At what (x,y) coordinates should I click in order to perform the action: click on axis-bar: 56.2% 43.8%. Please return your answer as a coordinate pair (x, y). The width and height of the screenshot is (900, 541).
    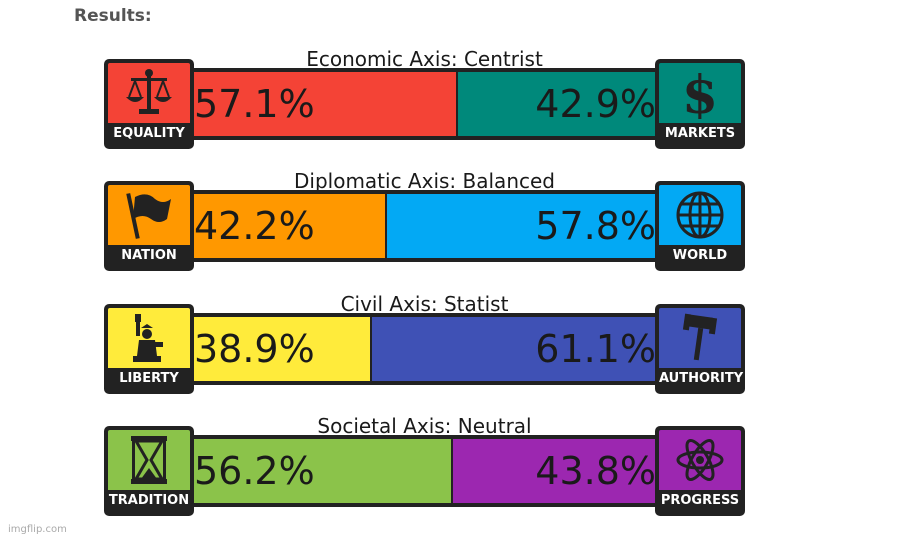
    Looking at the image, I should click on (424, 471).